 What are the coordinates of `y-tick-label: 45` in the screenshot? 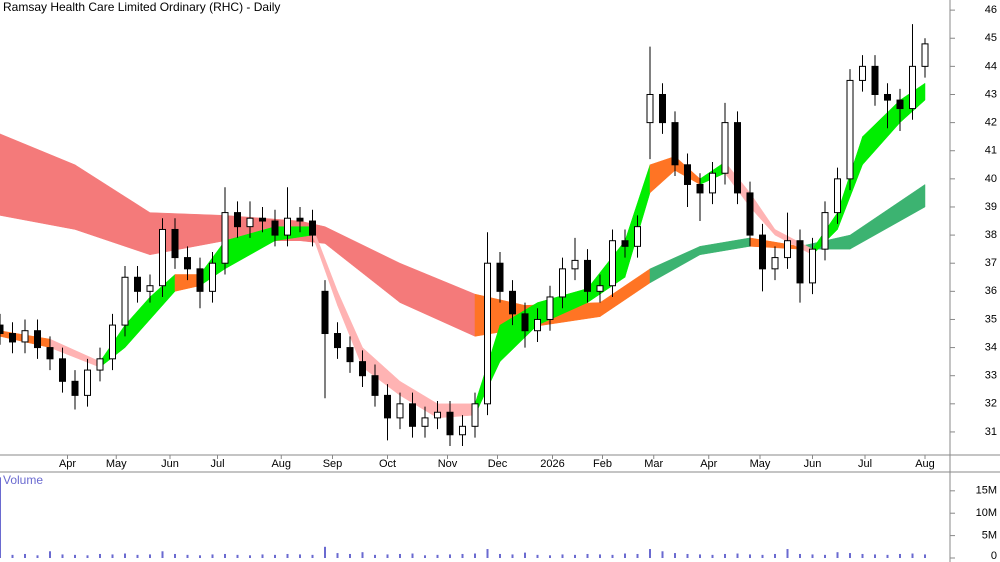 It's located at (991, 38).